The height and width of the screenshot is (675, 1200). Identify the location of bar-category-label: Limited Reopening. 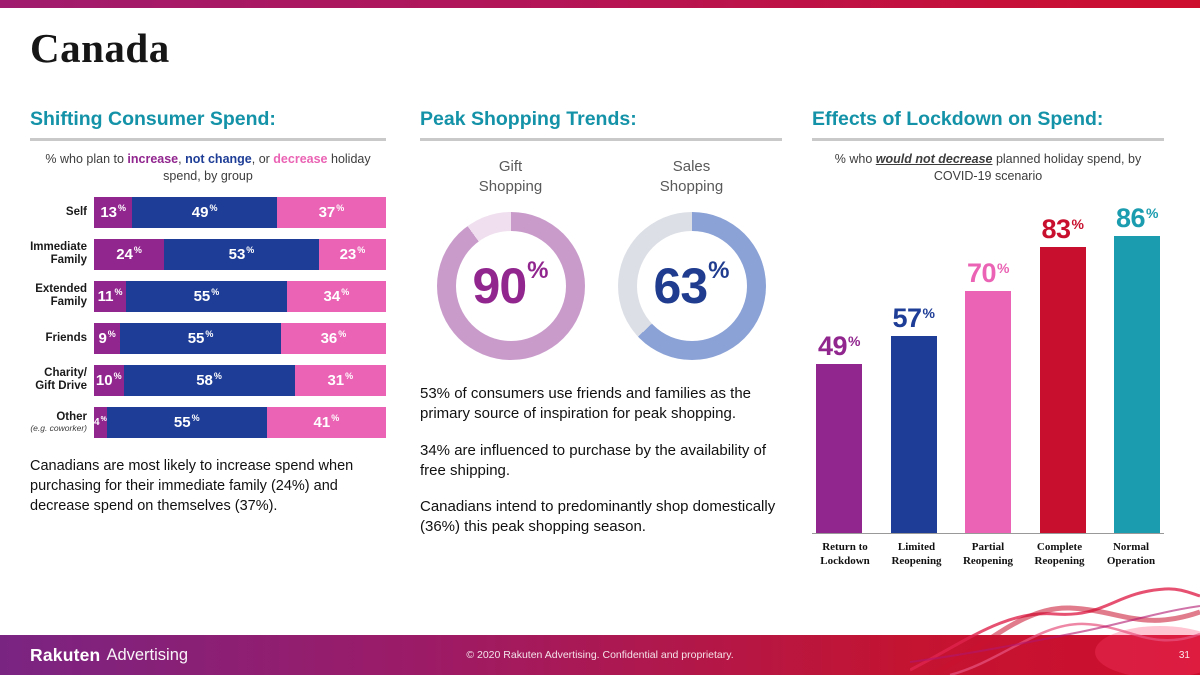
(916, 554).